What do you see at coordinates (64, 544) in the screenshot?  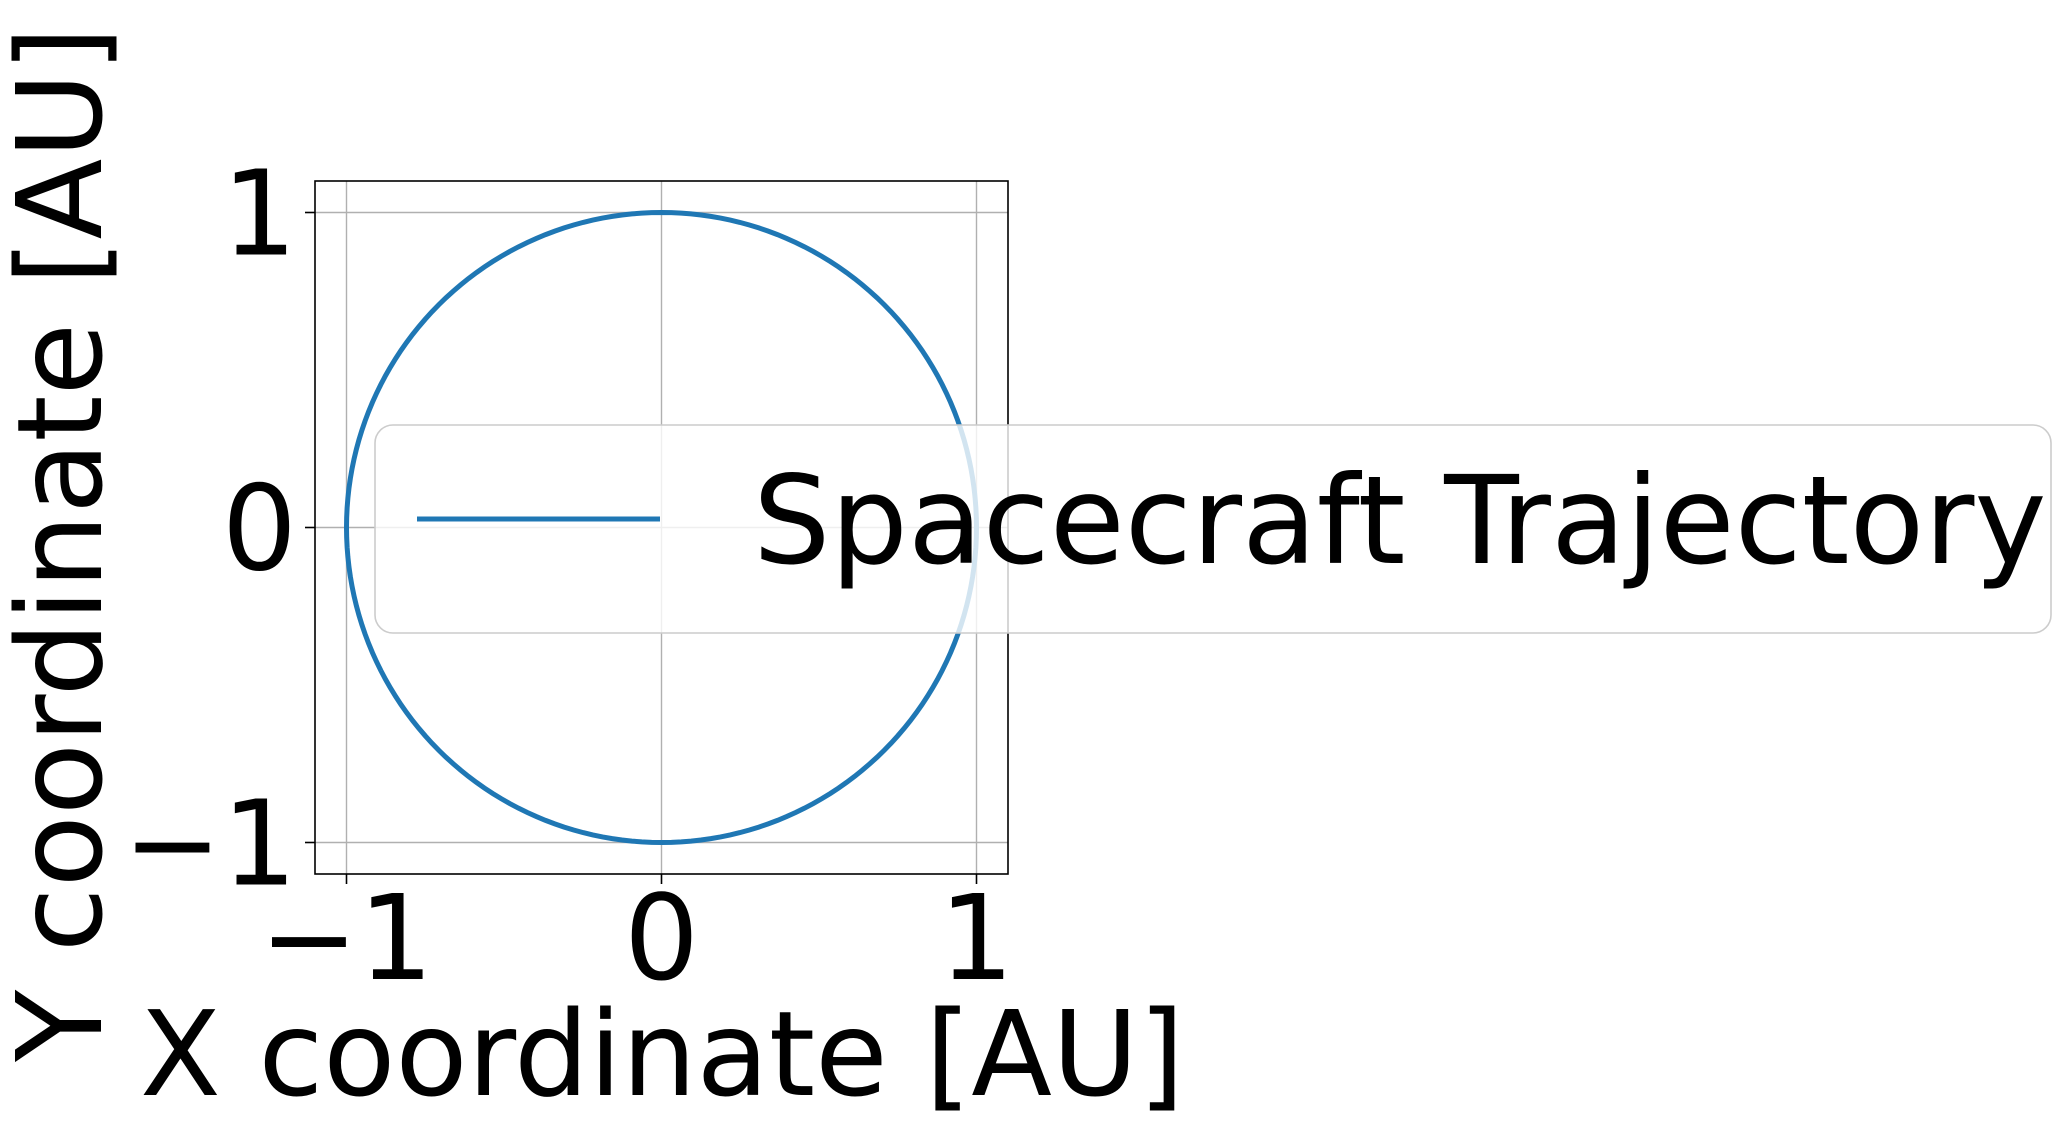 I see `y-axis-label: Y coordinate [AU]` at bounding box center [64, 544].